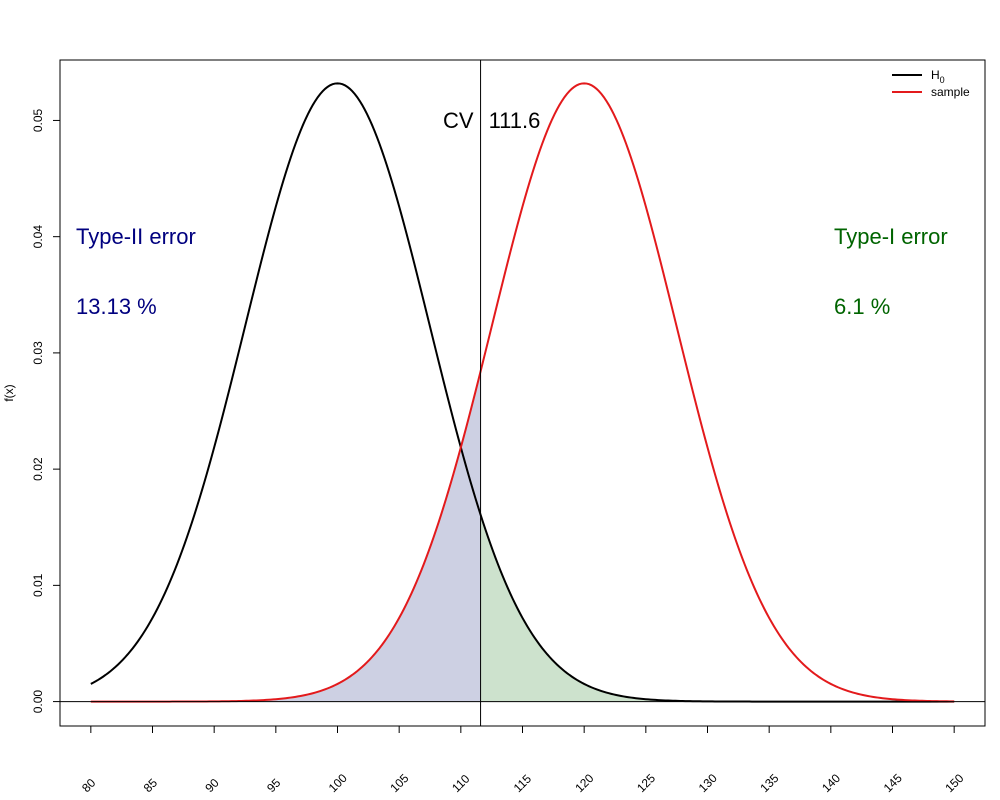 The height and width of the screenshot is (800, 1000). Describe the element at coordinates (646, 783) in the screenshot. I see `x-tick-label: 125` at that location.